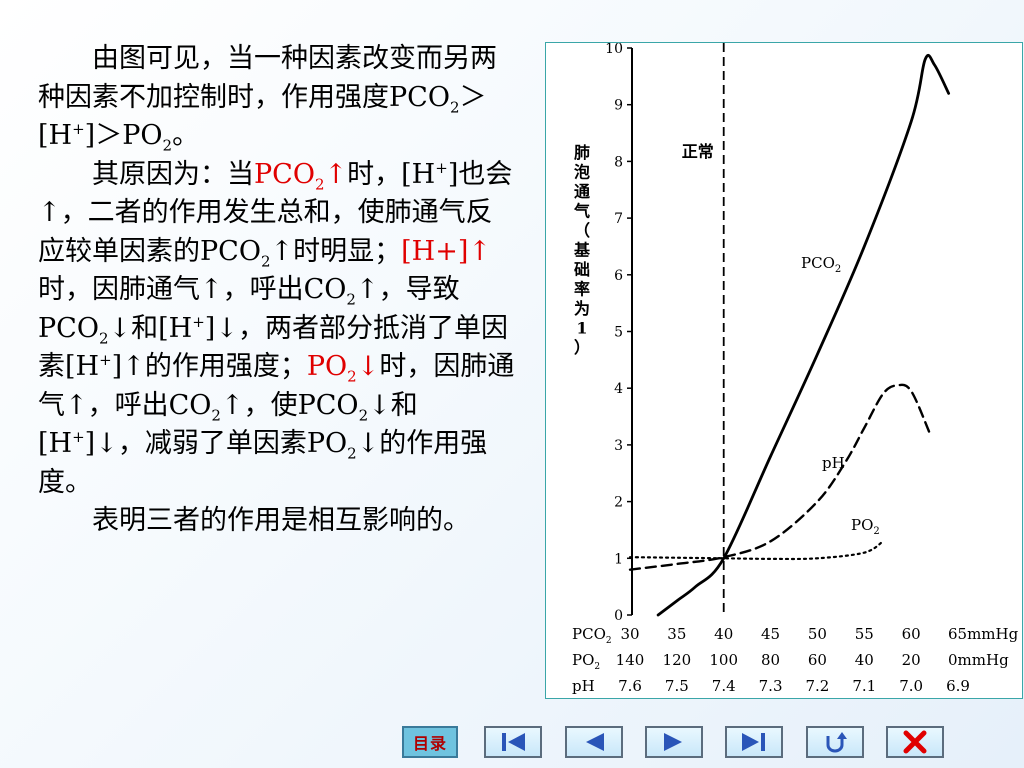  Describe the element at coordinates (618, 219) in the screenshot. I see `y-tick-label: 7` at that location.